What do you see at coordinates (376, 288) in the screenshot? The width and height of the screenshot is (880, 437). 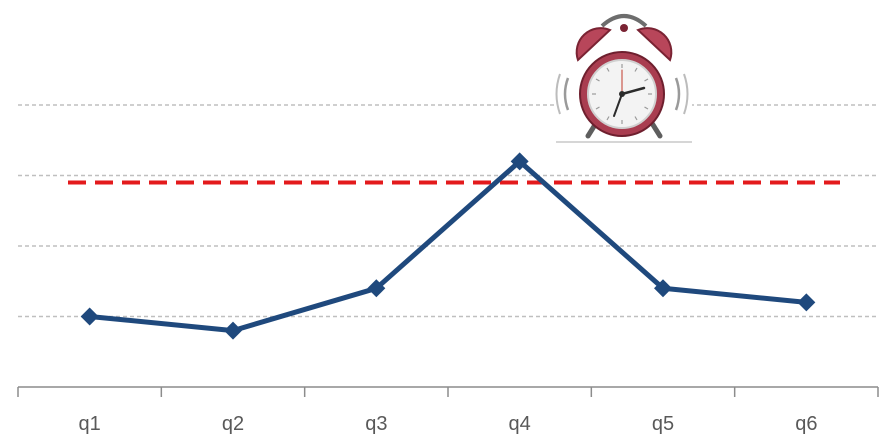 I see `data-point-q3` at bounding box center [376, 288].